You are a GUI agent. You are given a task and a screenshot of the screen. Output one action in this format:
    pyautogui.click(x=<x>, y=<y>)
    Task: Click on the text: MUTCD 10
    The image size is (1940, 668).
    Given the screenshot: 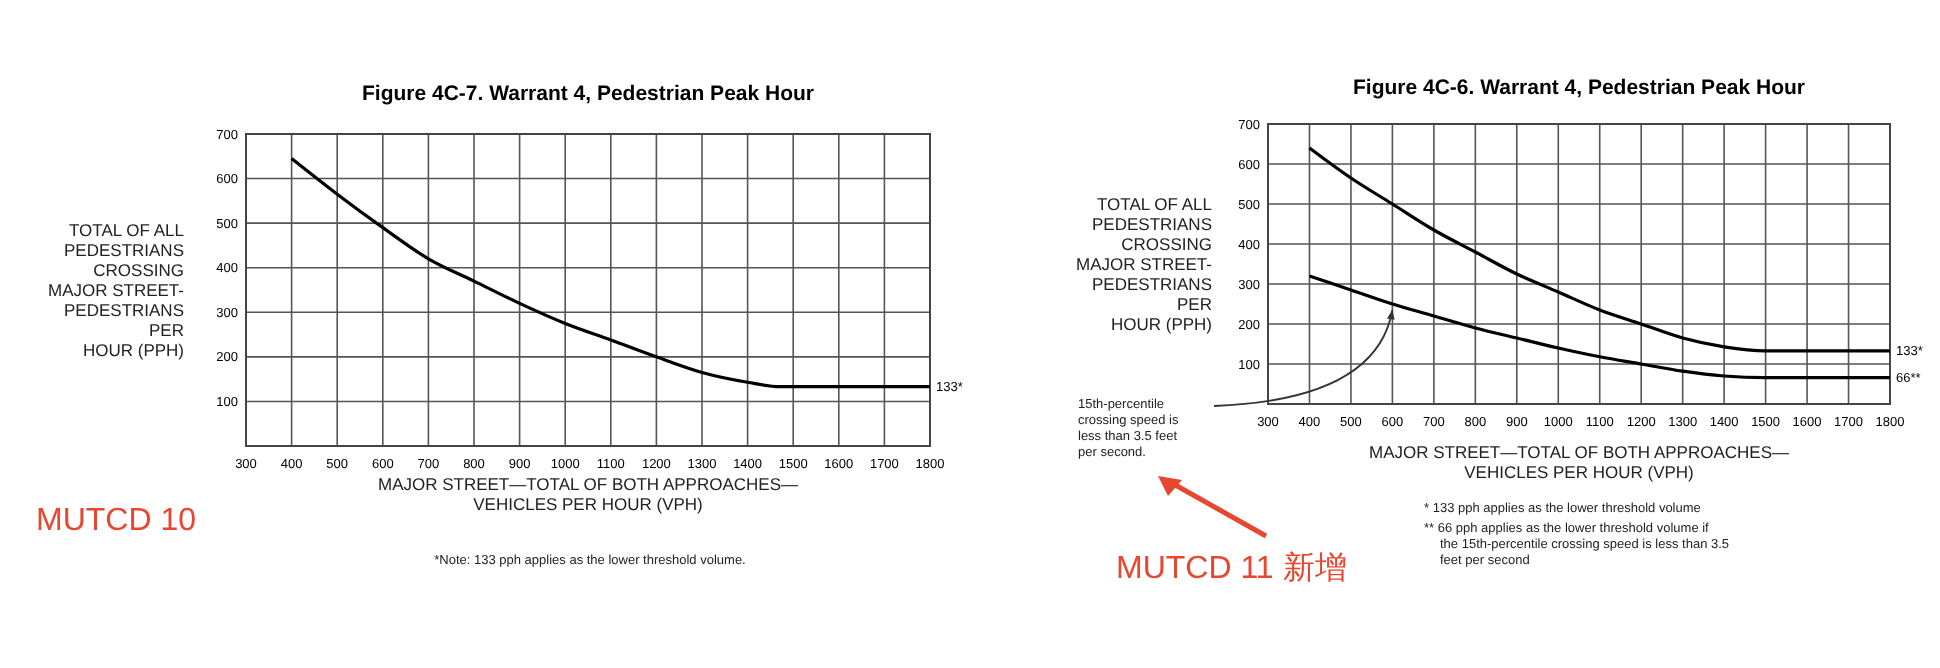 What is the action you would take?
    pyautogui.click(x=116, y=521)
    